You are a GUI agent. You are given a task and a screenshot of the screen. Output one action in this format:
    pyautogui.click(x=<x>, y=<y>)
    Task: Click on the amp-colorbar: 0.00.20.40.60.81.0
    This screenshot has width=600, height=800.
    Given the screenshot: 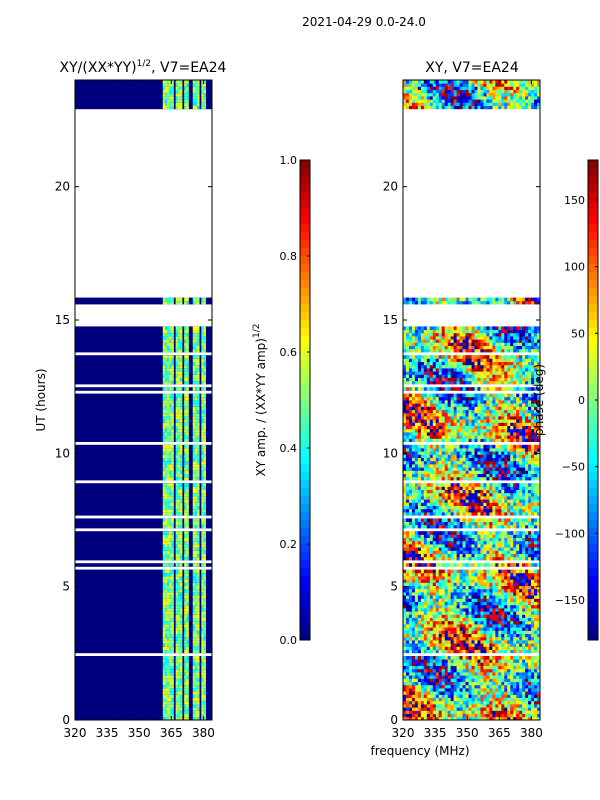 What is the action you would take?
    pyautogui.click(x=295, y=400)
    